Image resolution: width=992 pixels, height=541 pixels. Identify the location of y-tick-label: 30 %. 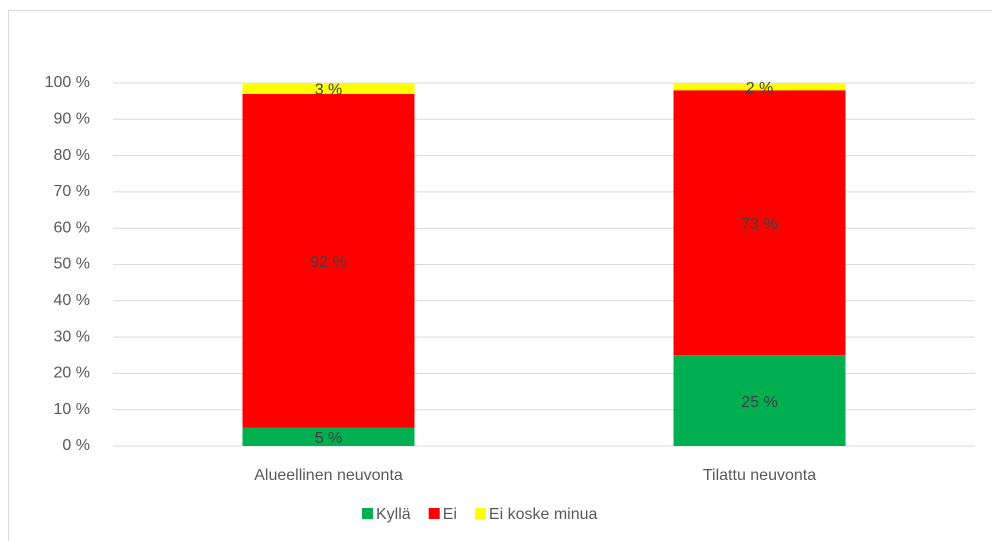
(72, 336).